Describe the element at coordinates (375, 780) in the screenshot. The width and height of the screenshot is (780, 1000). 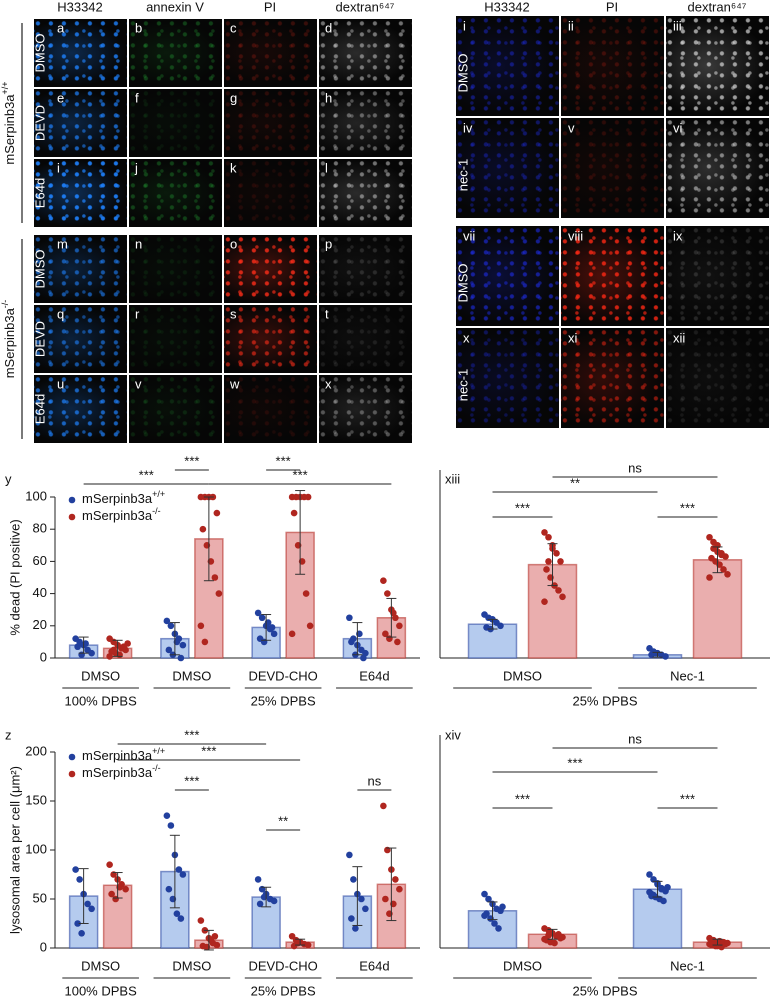
I see `significance-label: ns` at that location.